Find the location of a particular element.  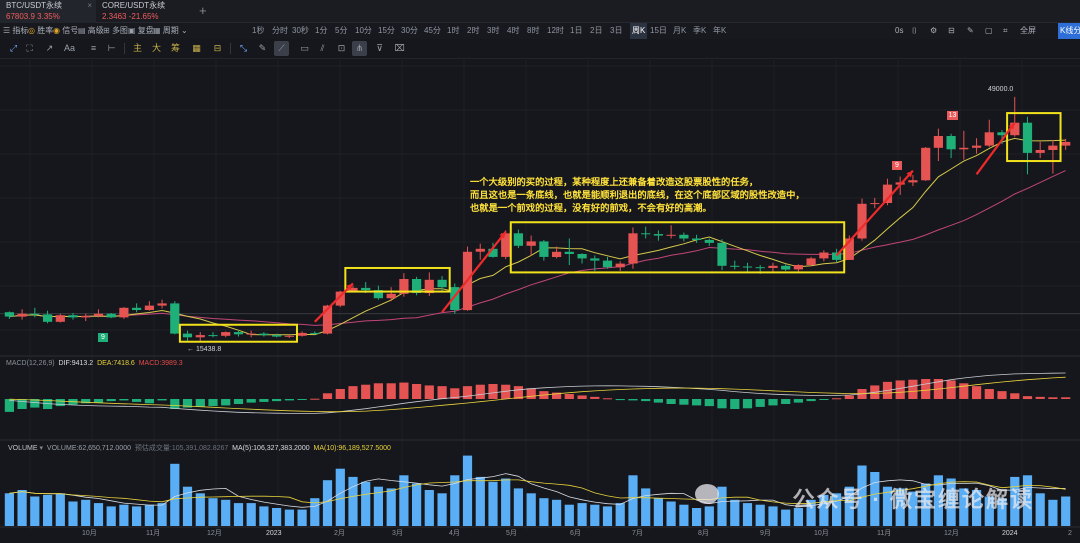

interval-tab: 2时 is located at coordinates (473, 30).